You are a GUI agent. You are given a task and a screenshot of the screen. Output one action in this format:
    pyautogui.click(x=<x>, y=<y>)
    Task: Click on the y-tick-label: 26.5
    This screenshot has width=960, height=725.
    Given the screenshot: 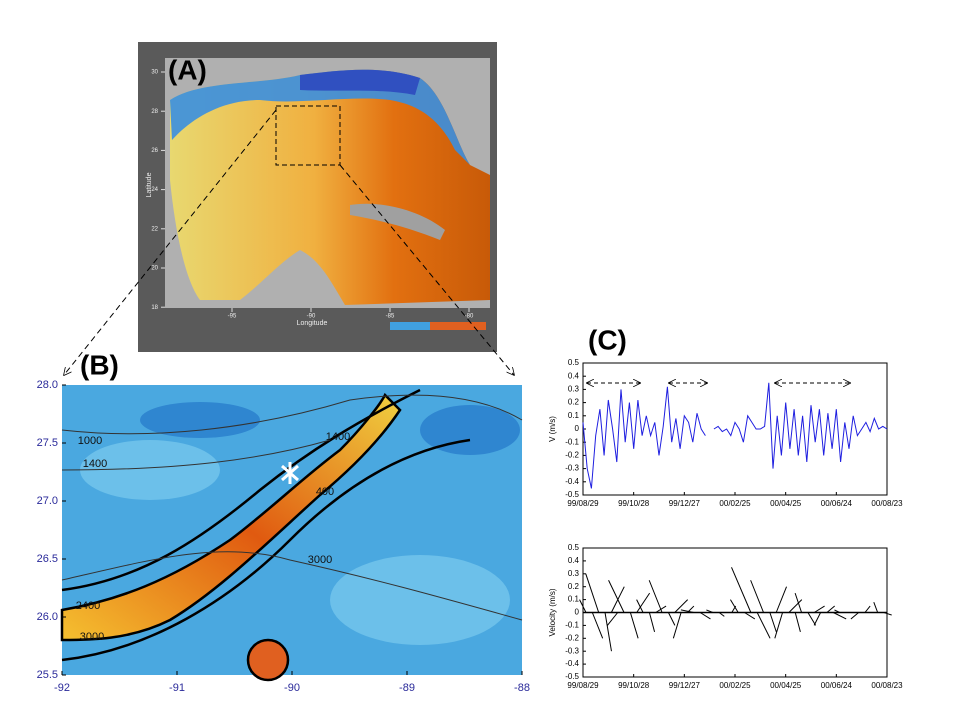 What is the action you would take?
    pyautogui.click(x=47, y=559)
    